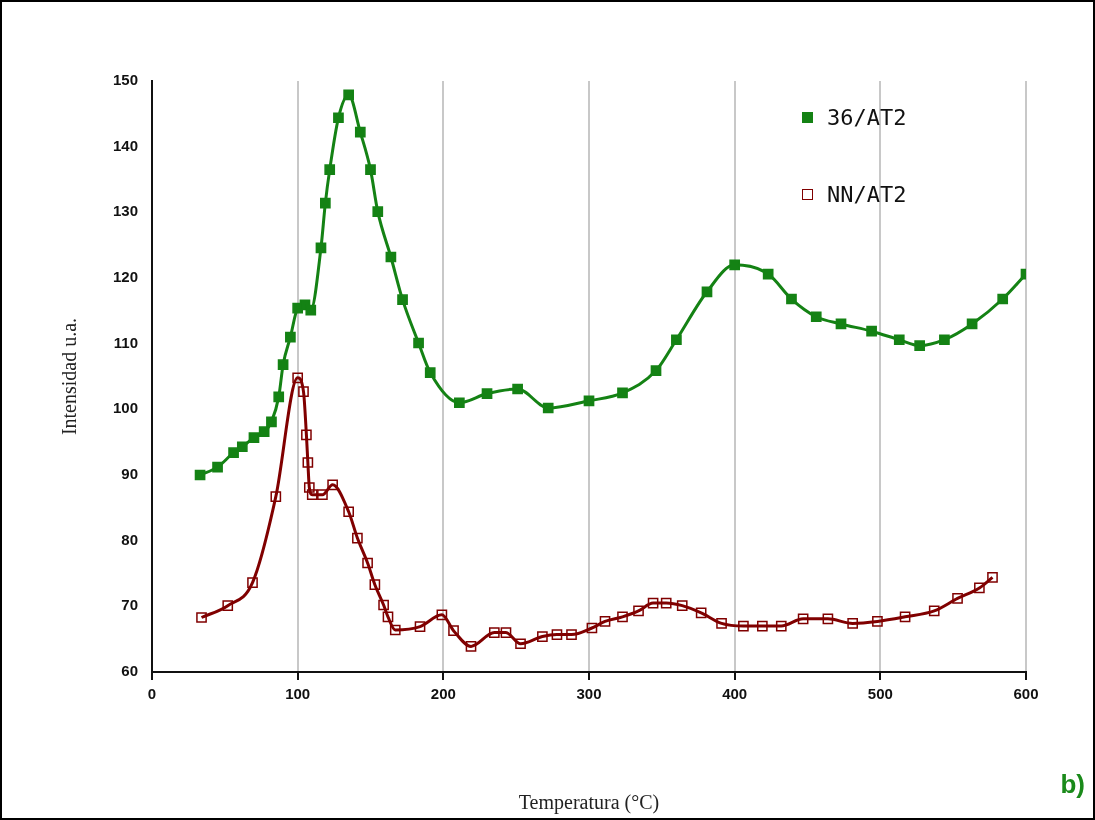 The image size is (1095, 820). I want to click on y-tick-label: 80, so click(129, 539).